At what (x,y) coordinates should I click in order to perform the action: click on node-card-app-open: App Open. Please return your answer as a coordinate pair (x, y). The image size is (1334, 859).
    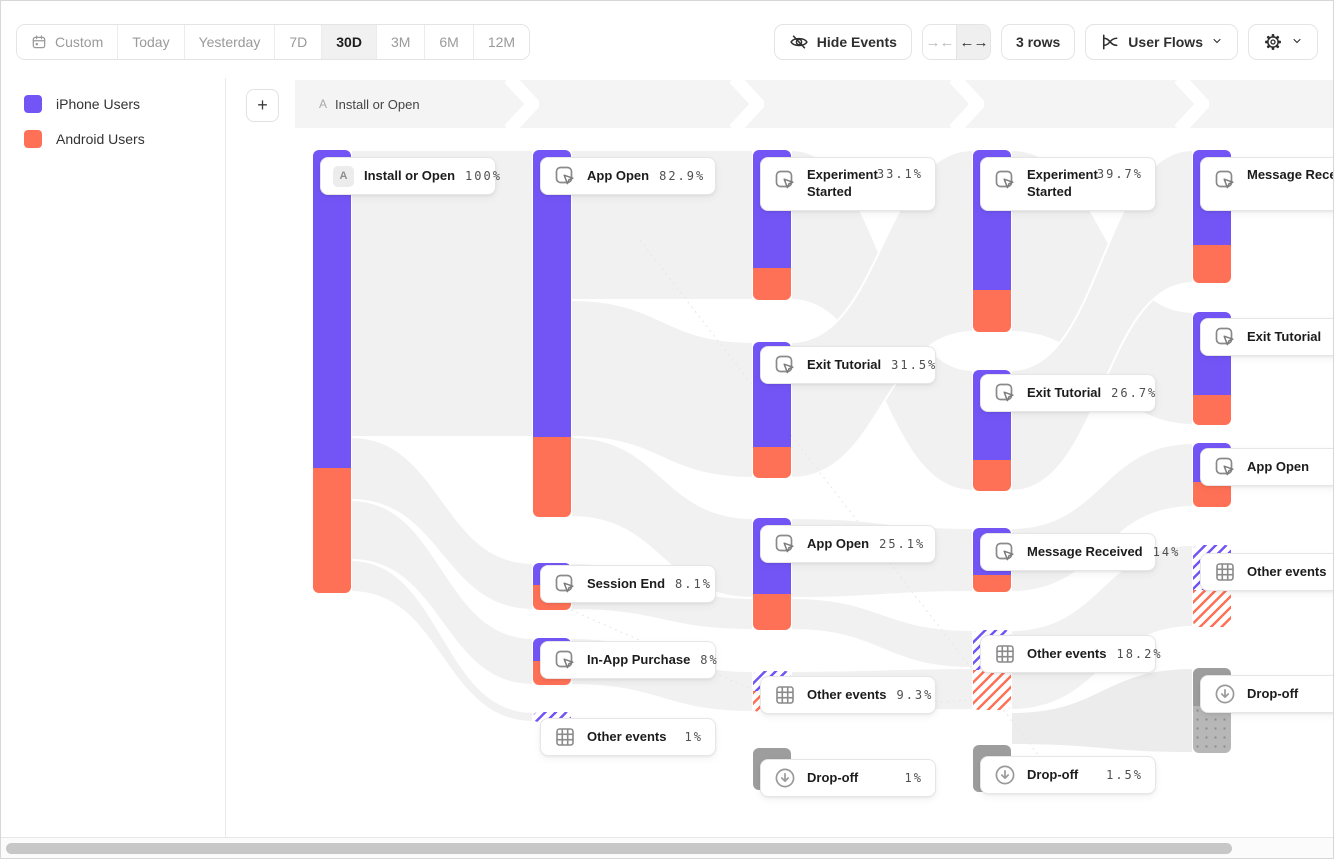
    Looking at the image, I should click on (1267, 467).